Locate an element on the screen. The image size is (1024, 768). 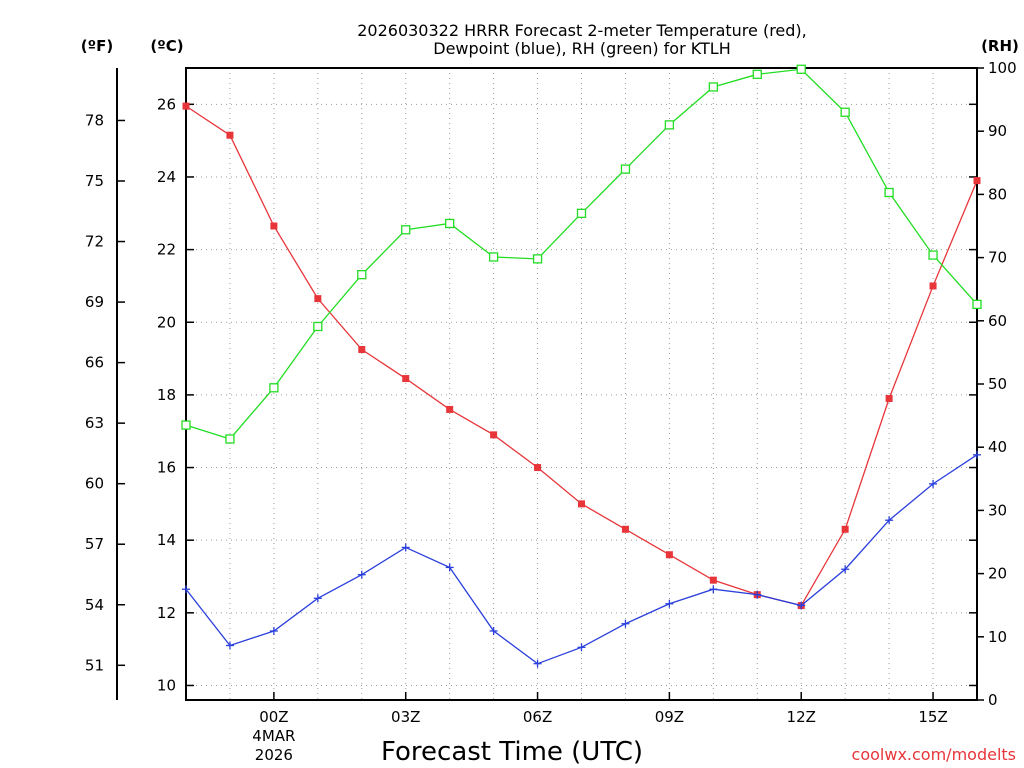
fahrenheit-tick-label: 51 is located at coordinates (94, 665).